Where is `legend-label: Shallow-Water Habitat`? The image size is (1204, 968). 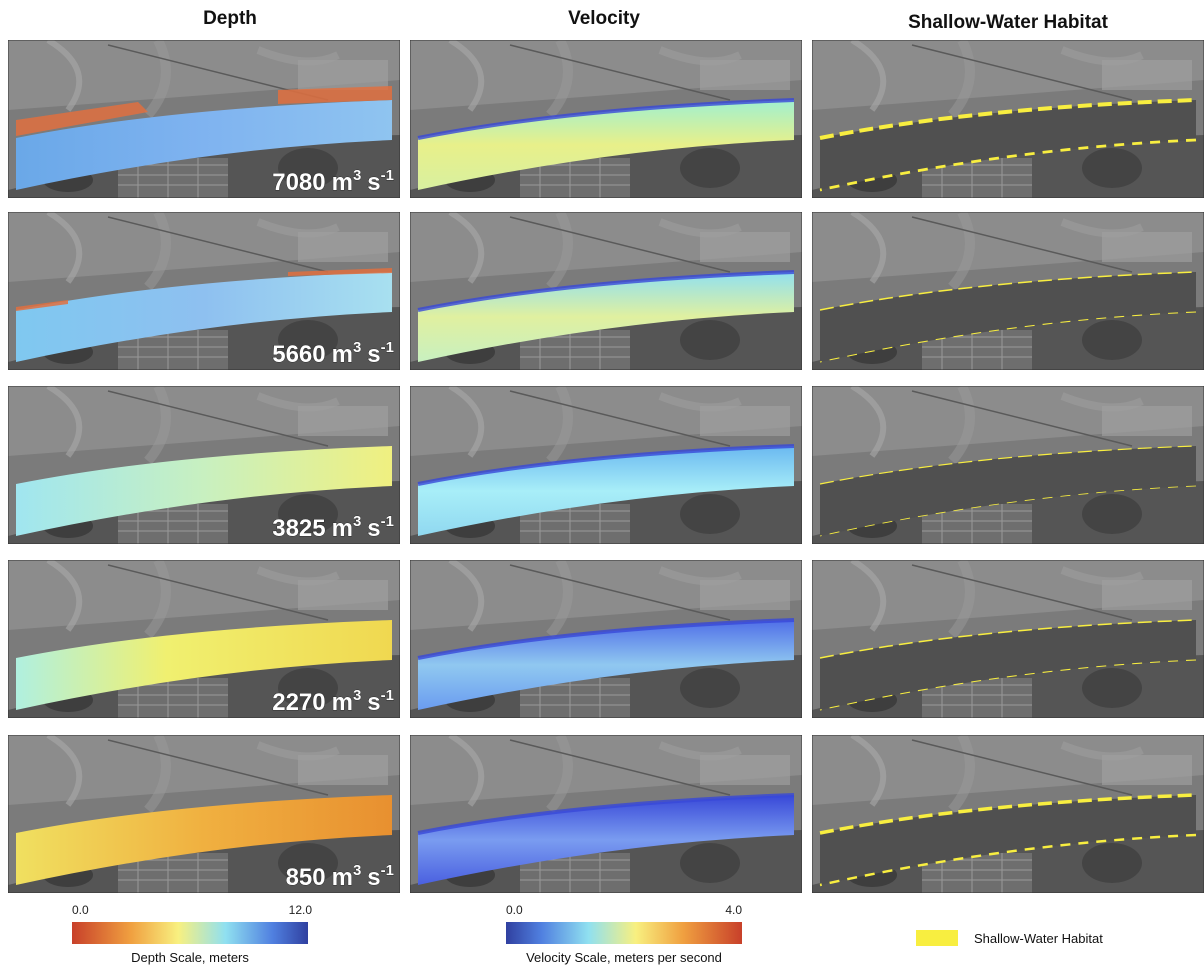 legend-label: Shallow-Water Habitat is located at coordinates (1038, 938).